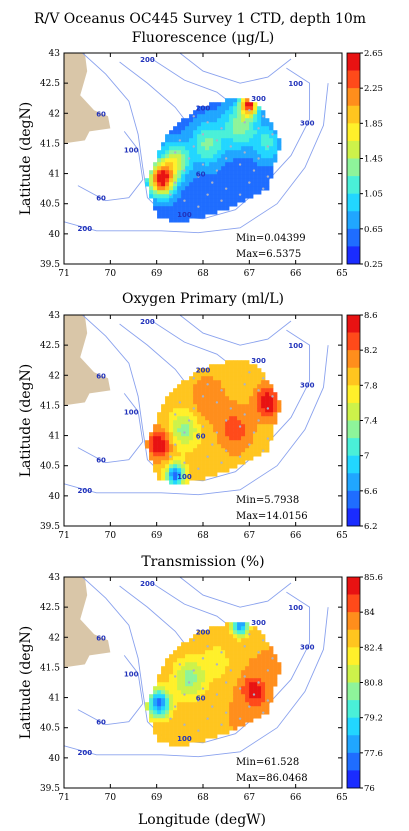  Describe the element at coordinates (267, 500) in the screenshot. I see `min-value-label: Min=5.7938` at that location.